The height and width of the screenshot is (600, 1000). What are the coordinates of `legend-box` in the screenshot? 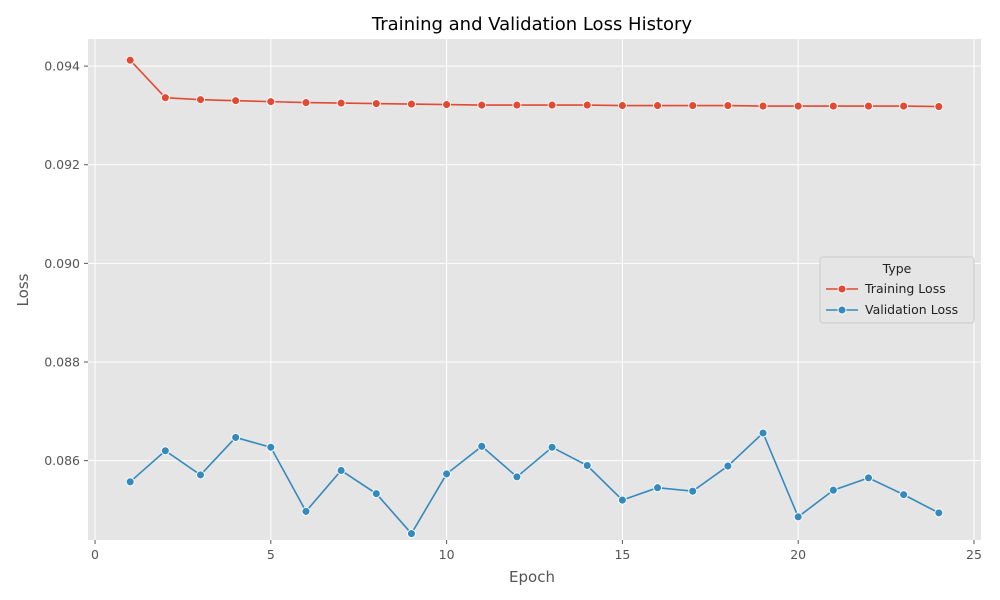 It's located at (897, 290).